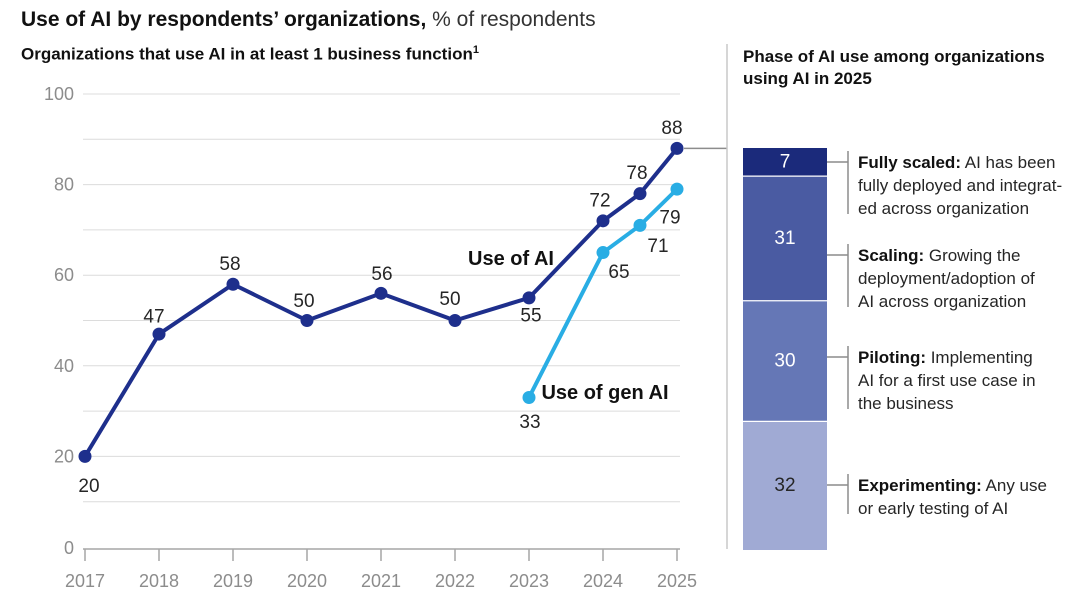  I want to click on data-point-label: 65, so click(618, 272).